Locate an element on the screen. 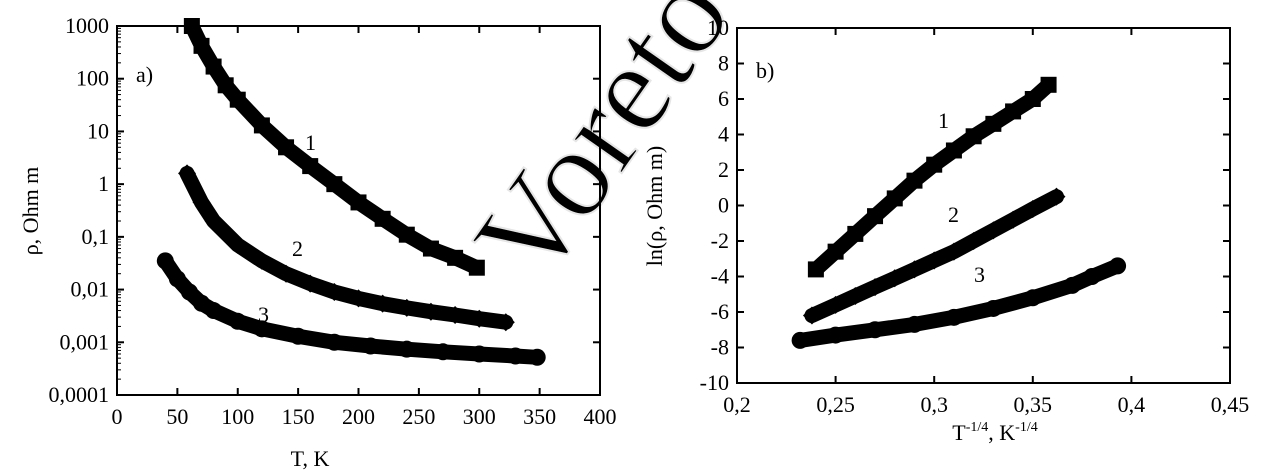 Image resolution: width=1262 pixels, height=470 pixels. x-tick-label: 400 is located at coordinates (600, 416).